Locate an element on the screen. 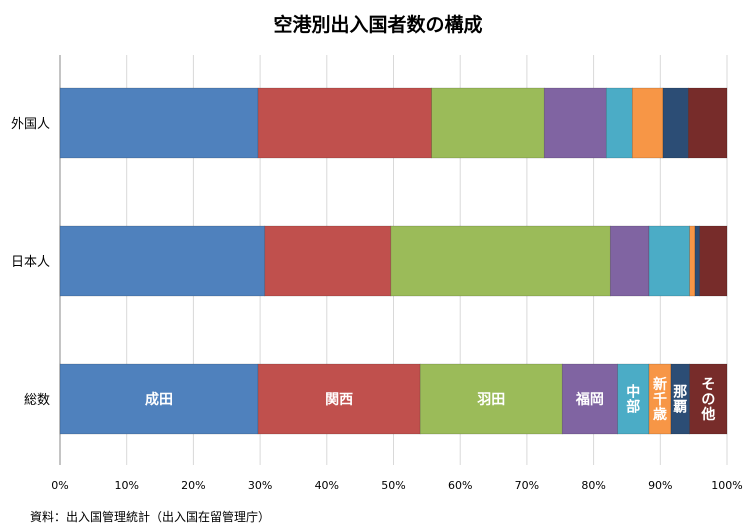 This screenshot has height=529, width=756. y-category-label: 総数 is located at coordinates (37, 400).